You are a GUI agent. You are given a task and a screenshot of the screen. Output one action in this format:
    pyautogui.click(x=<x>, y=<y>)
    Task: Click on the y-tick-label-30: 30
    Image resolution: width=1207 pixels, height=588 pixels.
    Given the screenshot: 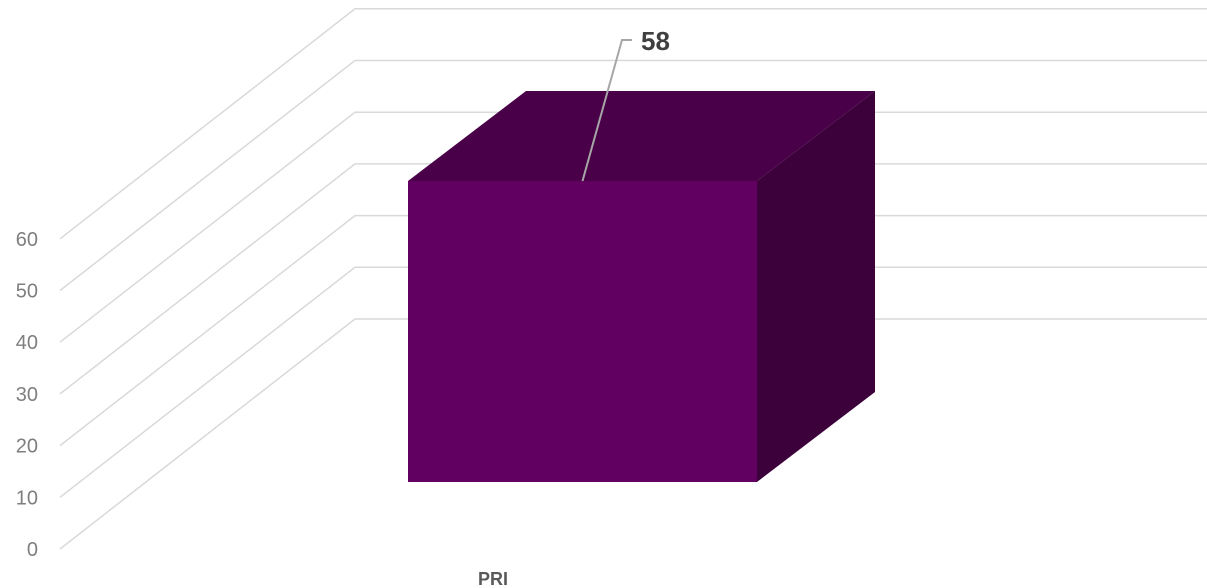 What is the action you would take?
    pyautogui.click(x=27, y=395)
    